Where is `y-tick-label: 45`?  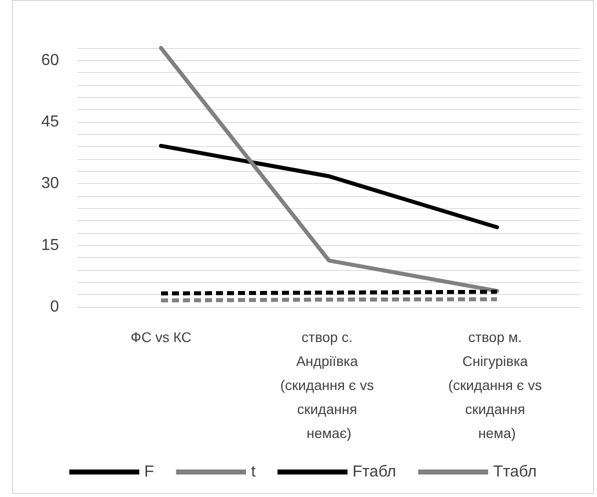
y-tick-label: 45 is located at coordinates (50, 122).